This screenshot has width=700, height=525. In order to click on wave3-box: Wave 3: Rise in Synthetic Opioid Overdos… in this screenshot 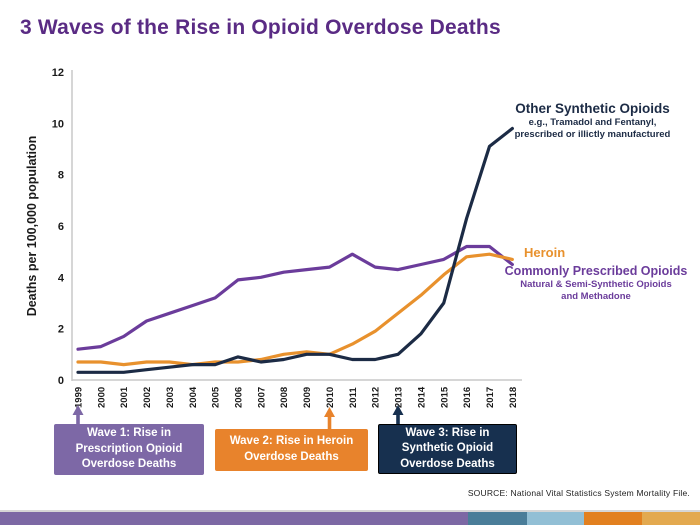, I will do `click(447, 449)`.